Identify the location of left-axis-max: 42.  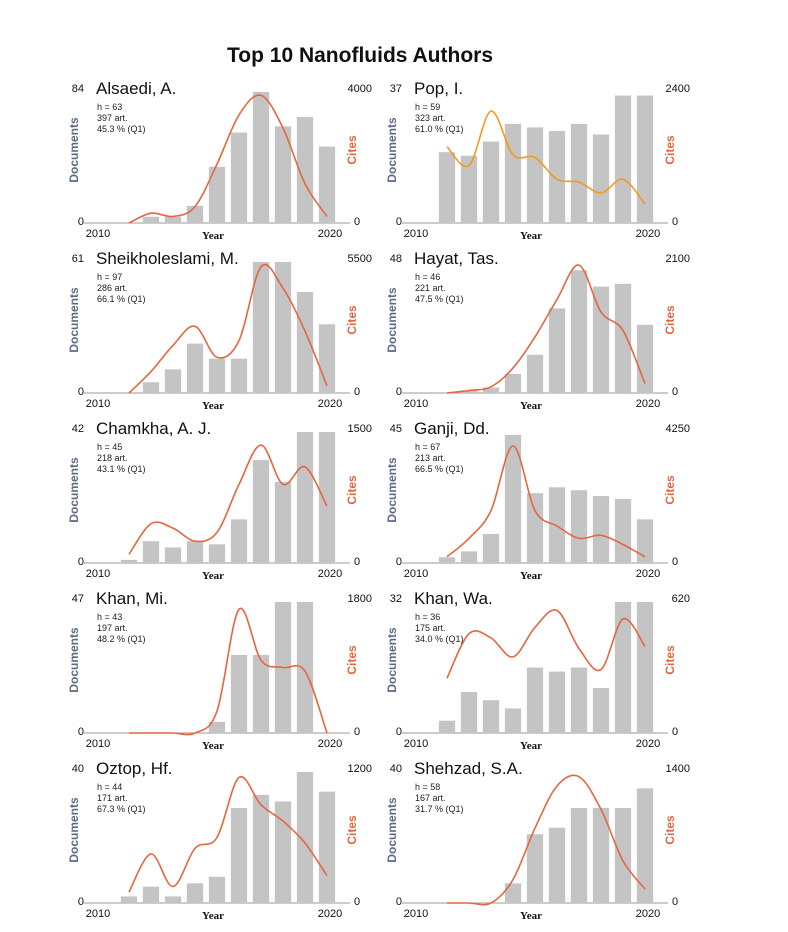
(78, 429).